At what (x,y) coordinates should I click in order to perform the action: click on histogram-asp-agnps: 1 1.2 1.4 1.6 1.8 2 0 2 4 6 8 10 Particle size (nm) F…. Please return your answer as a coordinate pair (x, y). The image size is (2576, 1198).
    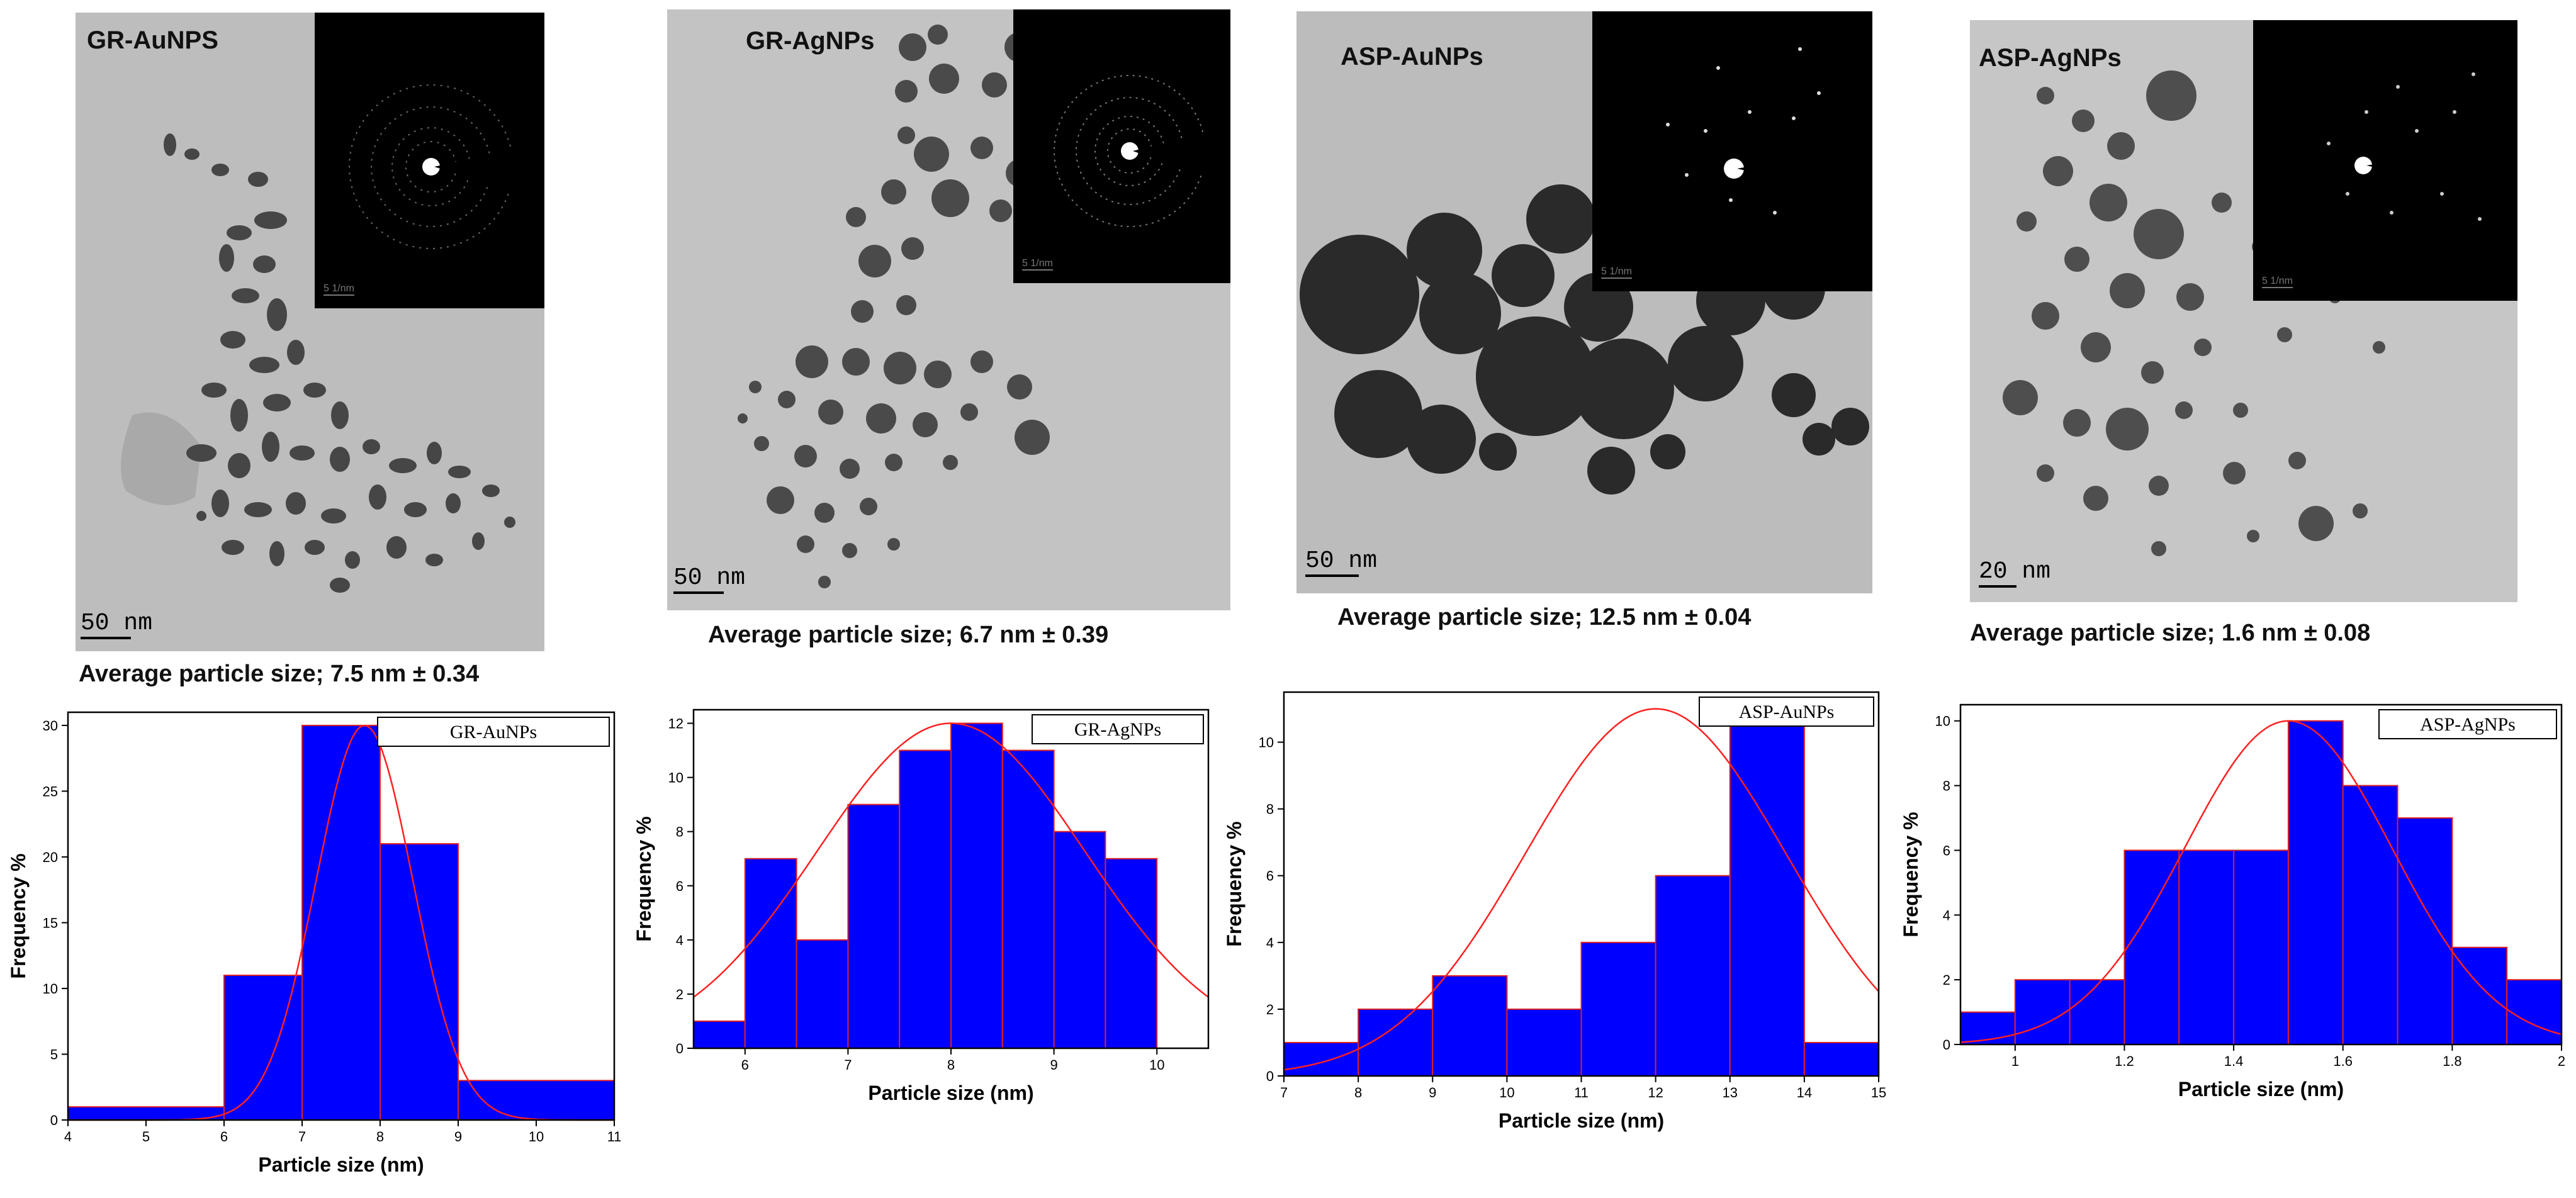
    Looking at the image, I should click on (2237, 941).